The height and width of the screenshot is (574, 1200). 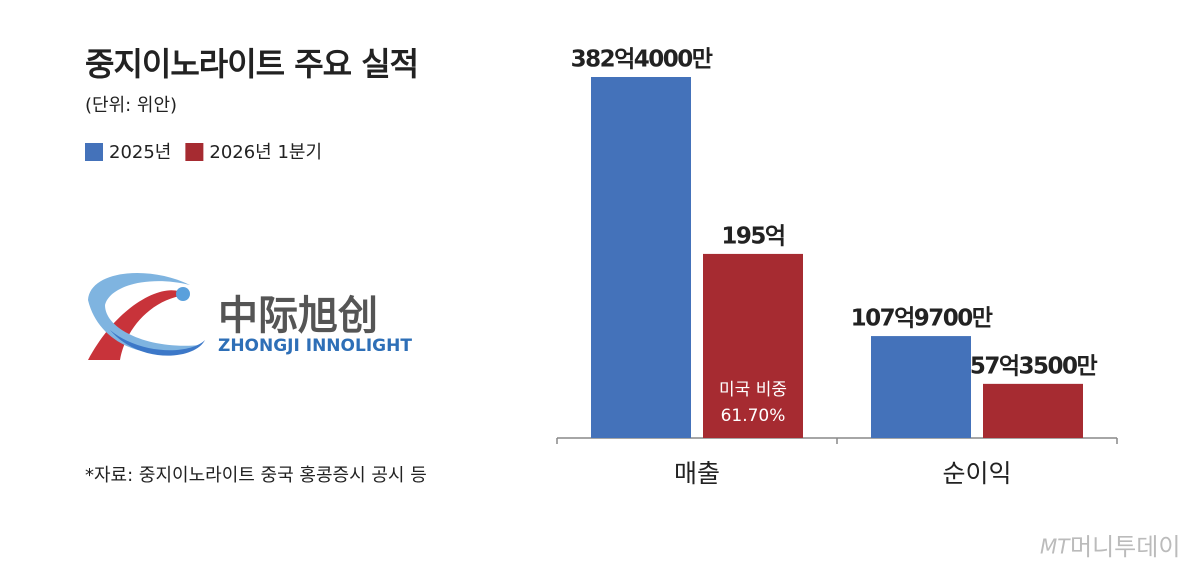 What do you see at coordinates (140, 152) in the screenshot?
I see `legend-label: 2025년` at bounding box center [140, 152].